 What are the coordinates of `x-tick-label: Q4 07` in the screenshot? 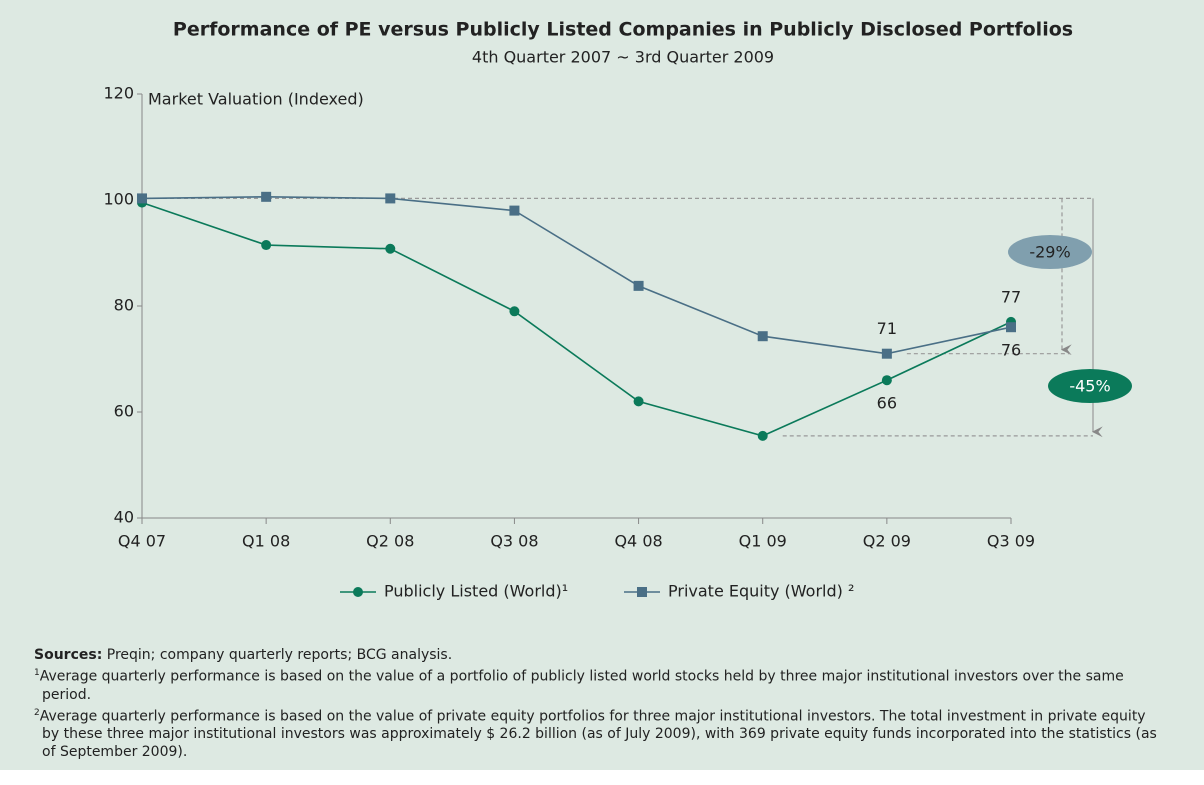 It's located at (142, 541).